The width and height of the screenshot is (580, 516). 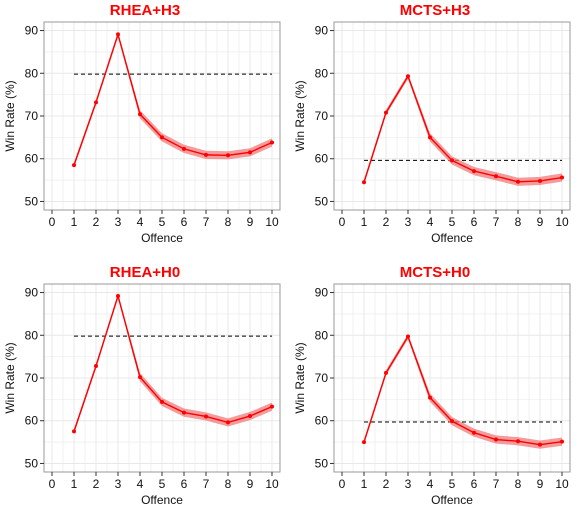 What do you see at coordinates (32, 116) in the screenshot?
I see `y-tick-label: 70` at bounding box center [32, 116].